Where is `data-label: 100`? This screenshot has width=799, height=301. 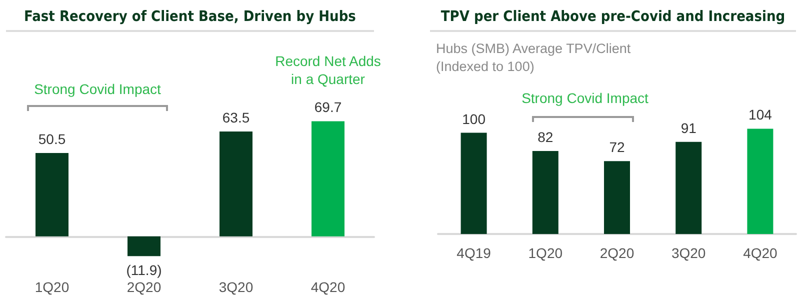 data-label: 100 is located at coordinates (474, 118).